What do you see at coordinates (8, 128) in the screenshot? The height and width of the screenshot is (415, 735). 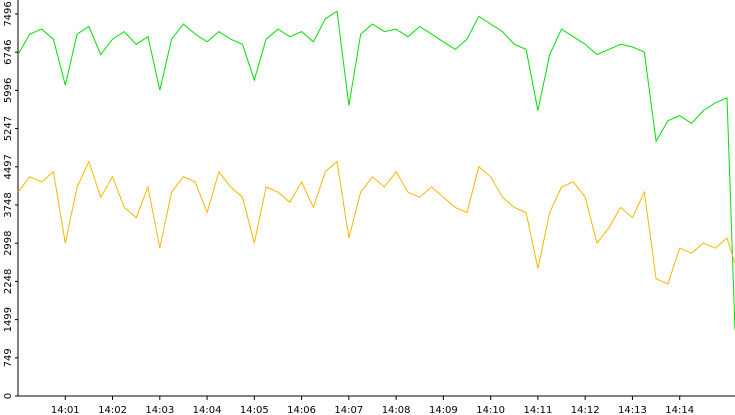 I see `y-tick-label: 5247` at bounding box center [8, 128].